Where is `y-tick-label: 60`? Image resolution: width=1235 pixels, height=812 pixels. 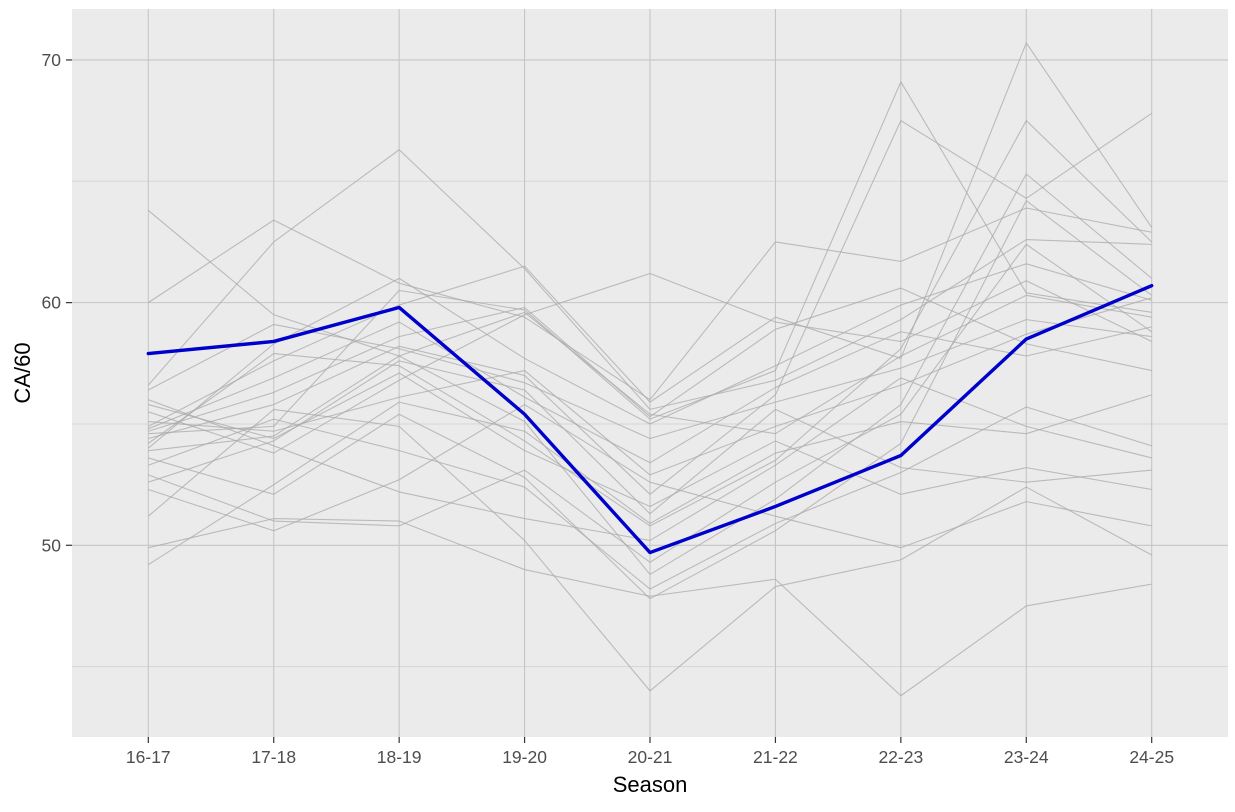
y-tick-label: 60 is located at coordinates (52, 303).